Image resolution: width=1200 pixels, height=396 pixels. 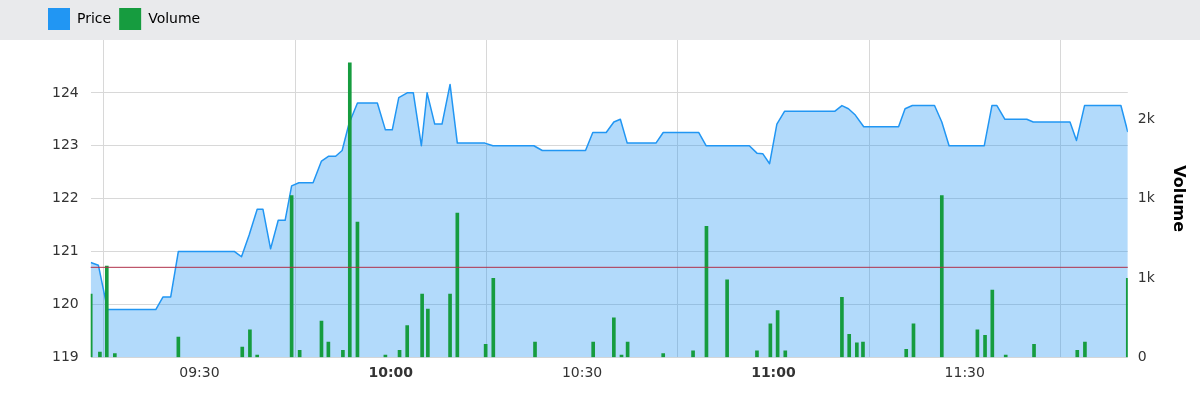 I want to click on x-tick-label: 11:00, so click(x=773, y=372).